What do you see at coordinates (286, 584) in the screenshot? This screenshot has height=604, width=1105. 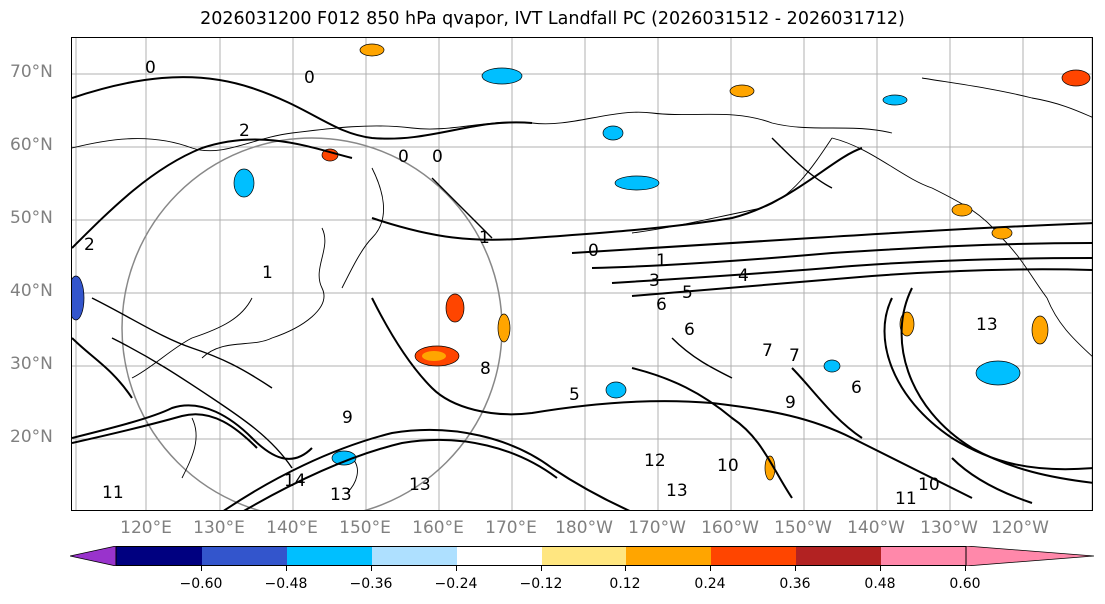 I see `colorbar-tick: −0.48` at bounding box center [286, 584].